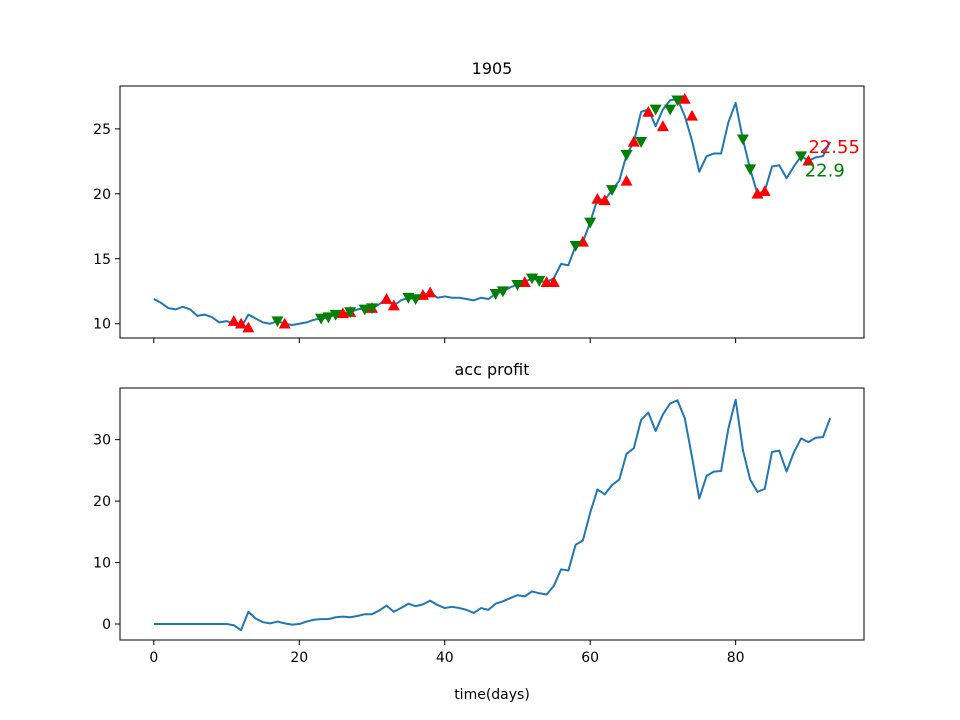 Image resolution: width=960 pixels, height=720 pixels. Describe the element at coordinates (102, 502) in the screenshot. I see `profit-y-tick-label: 20` at that location.